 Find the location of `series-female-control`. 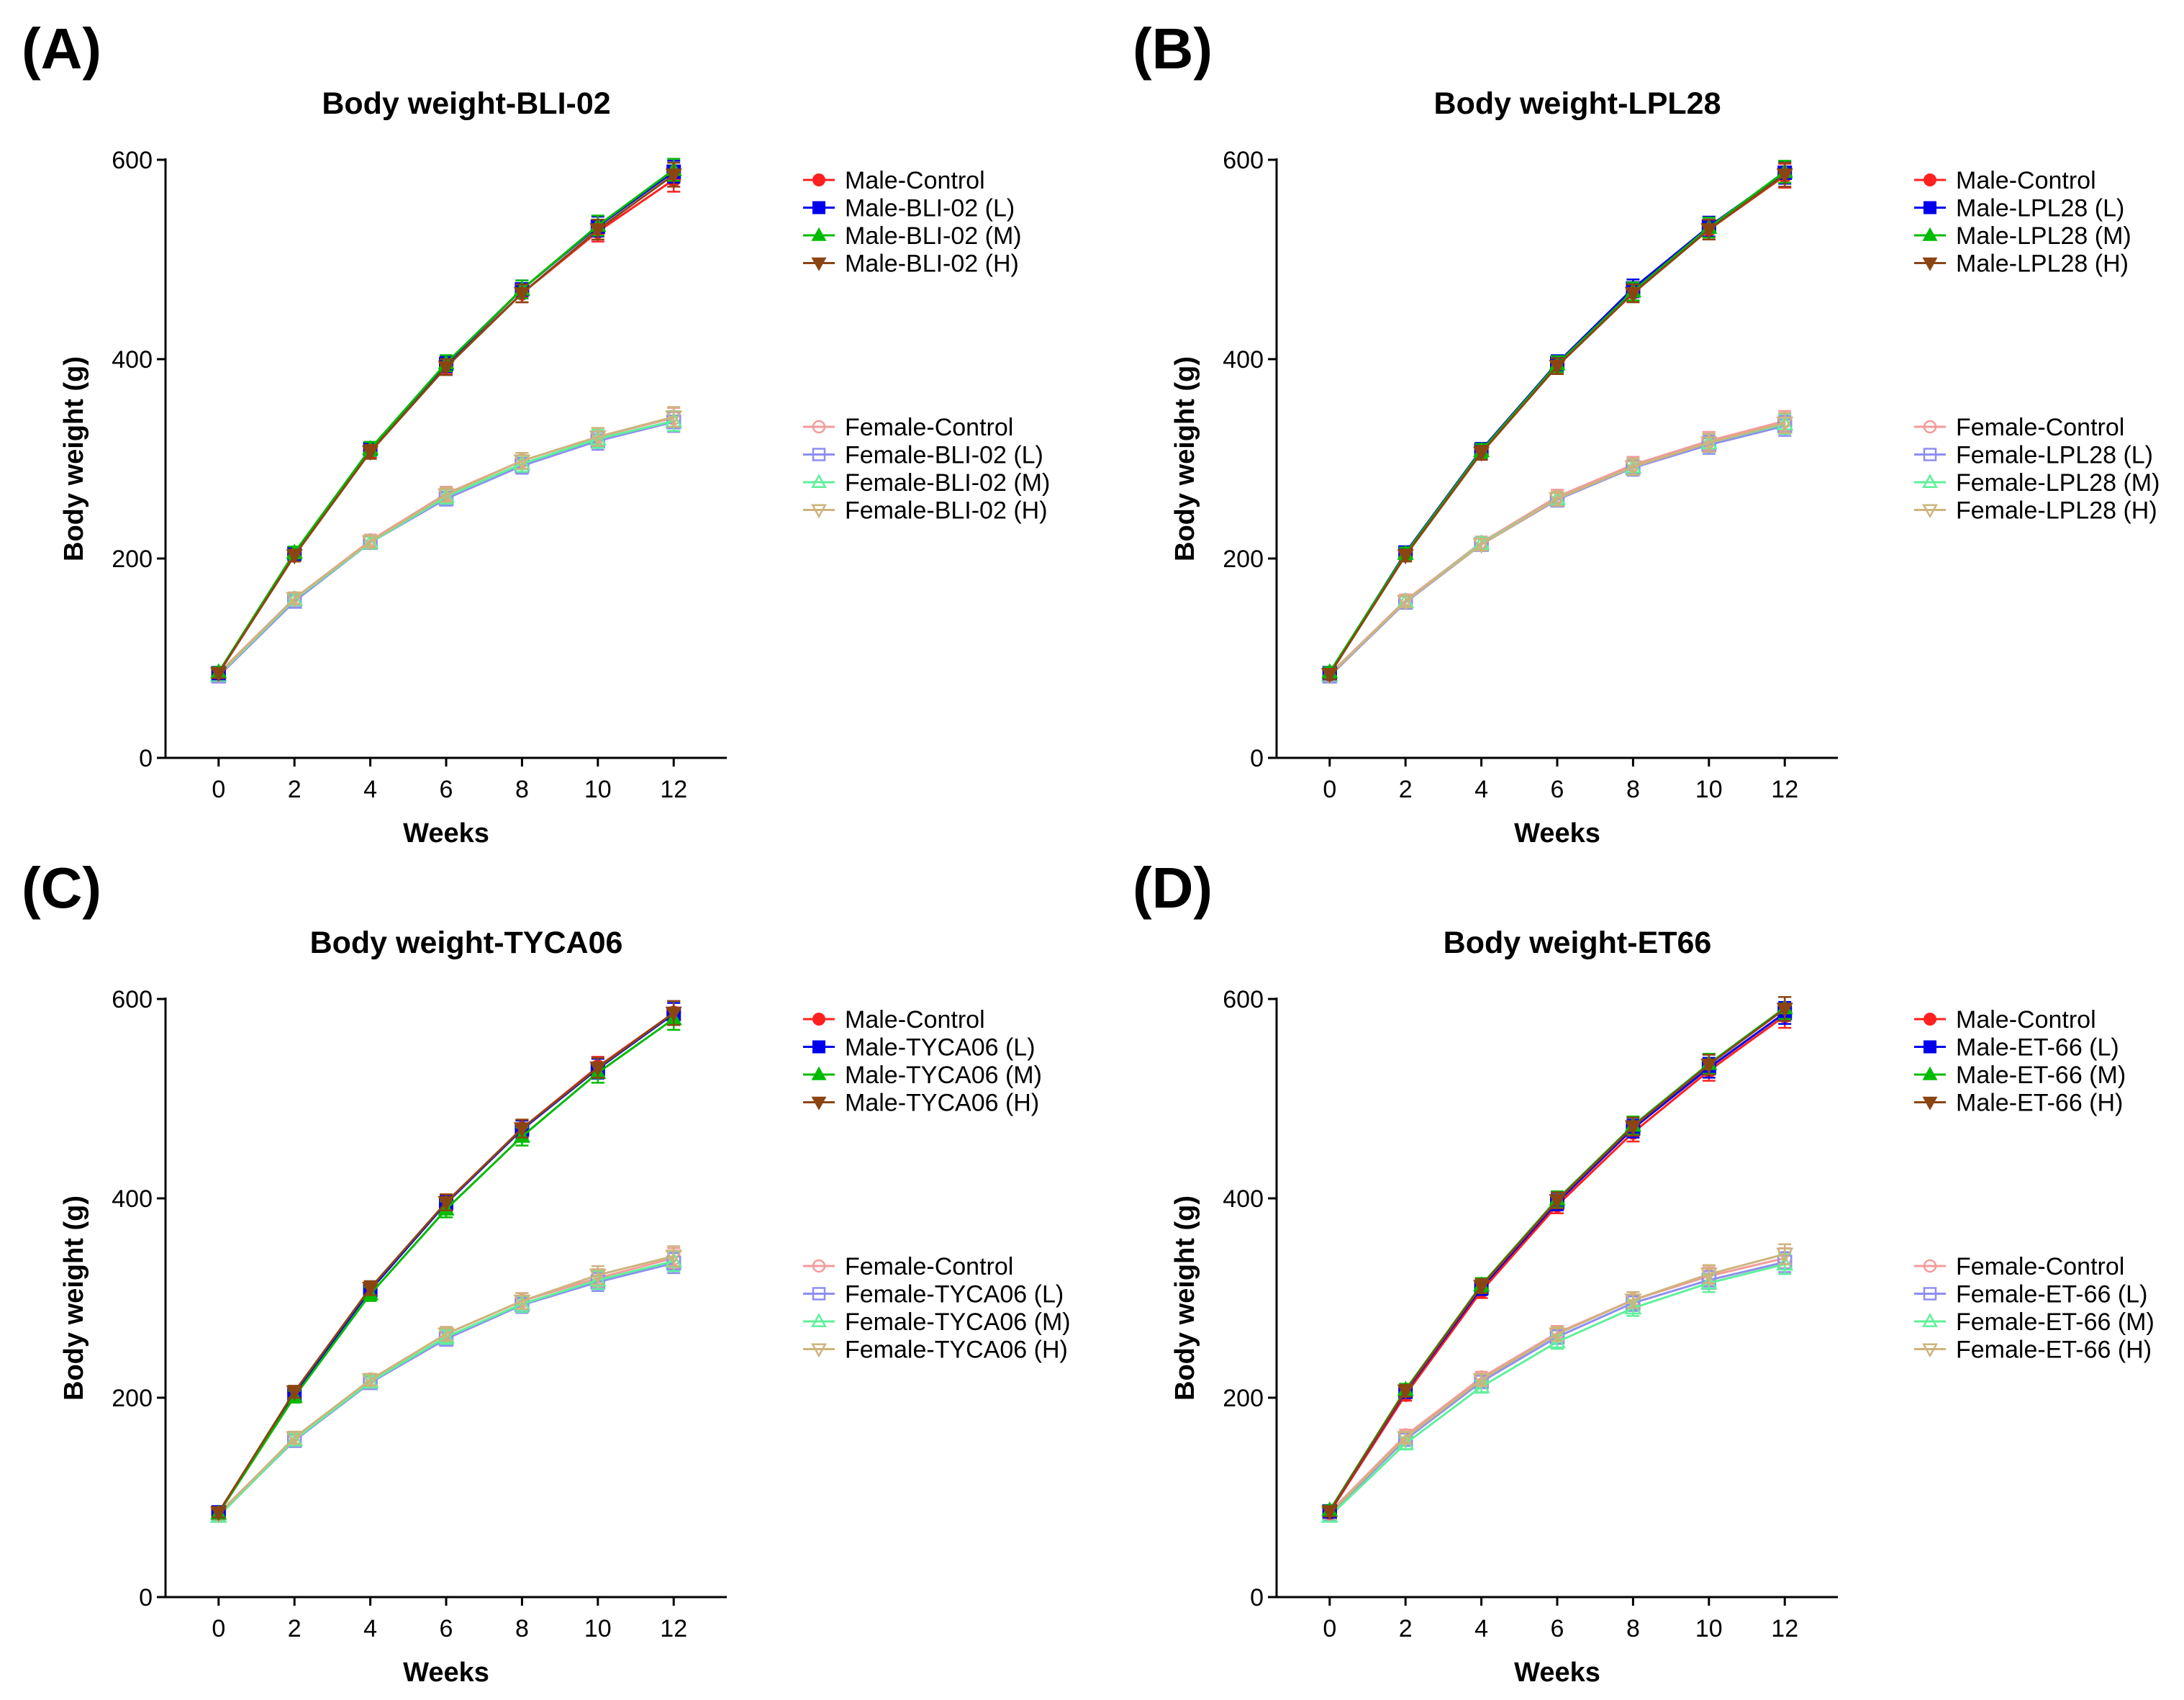

series-female-control is located at coordinates (1557, 1383).